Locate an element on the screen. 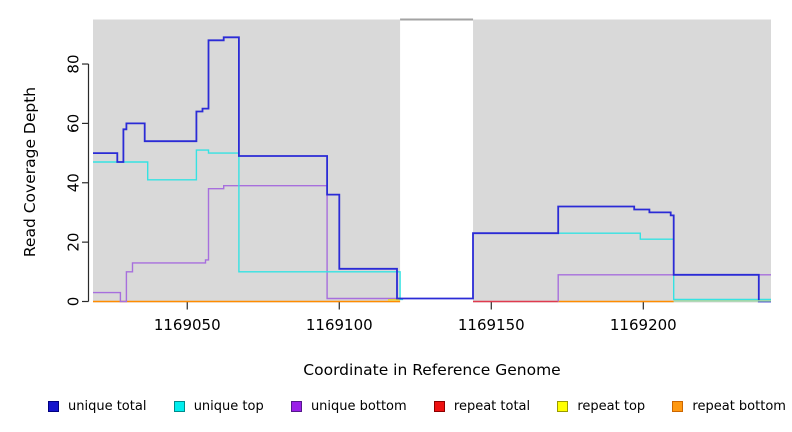 The height and width of the screenshot is (432, 792). legend-label: repeat bottom is located at coordinates (739, 406).